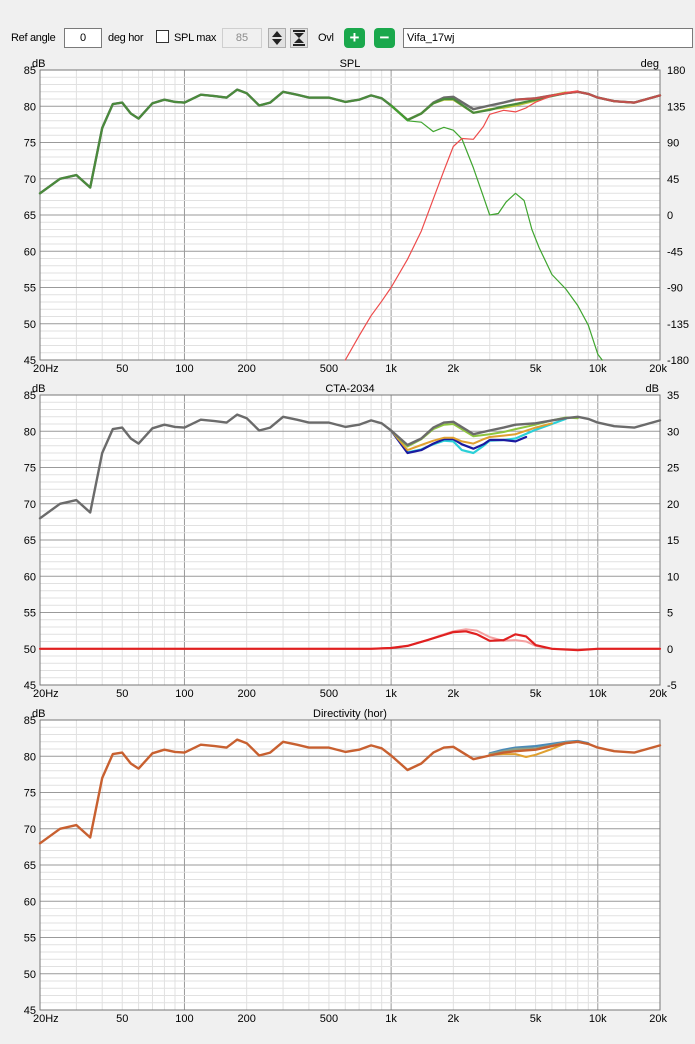 This screenshot has width=695, height=1044. I want to click on spl-max-checkbox, so click(162, 36).